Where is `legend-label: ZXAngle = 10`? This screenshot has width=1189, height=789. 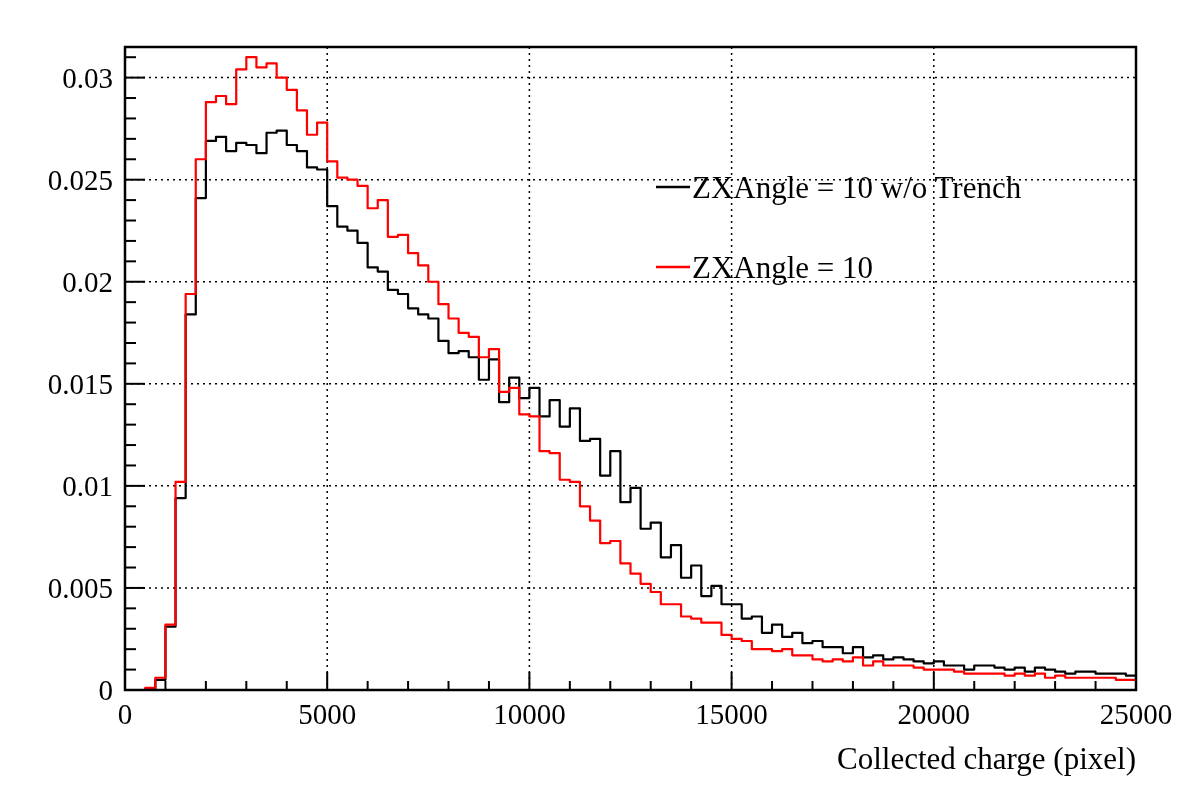
legend-label: ZXAngle = 10 is located at coordinates (783, 267).